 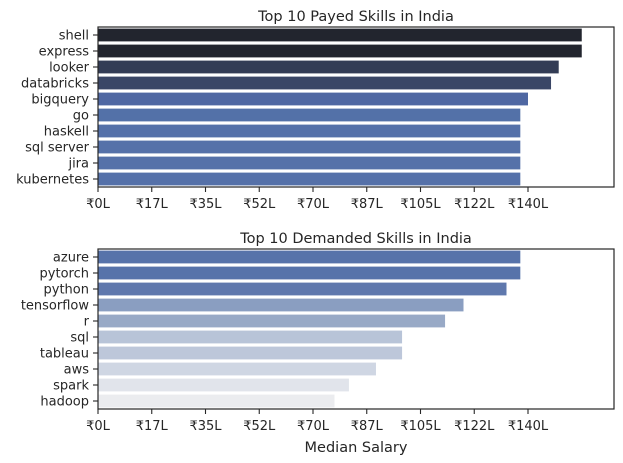 I want to click on chart-title: Top 10 Payed Skills in India, so click(x=355, y=17).